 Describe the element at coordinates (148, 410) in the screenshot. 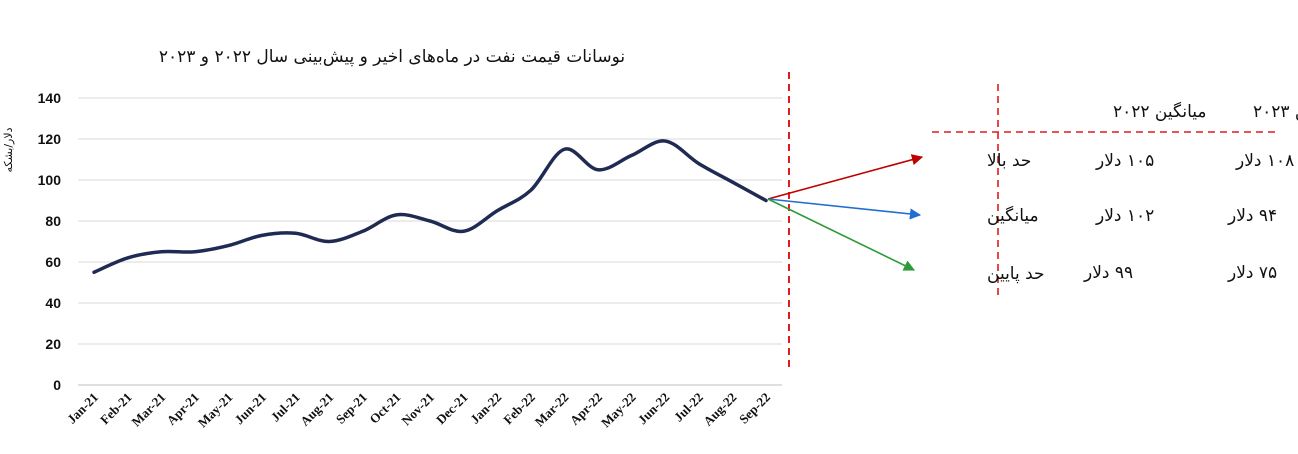

I see `x-tick-label: Mar-21` at that location.